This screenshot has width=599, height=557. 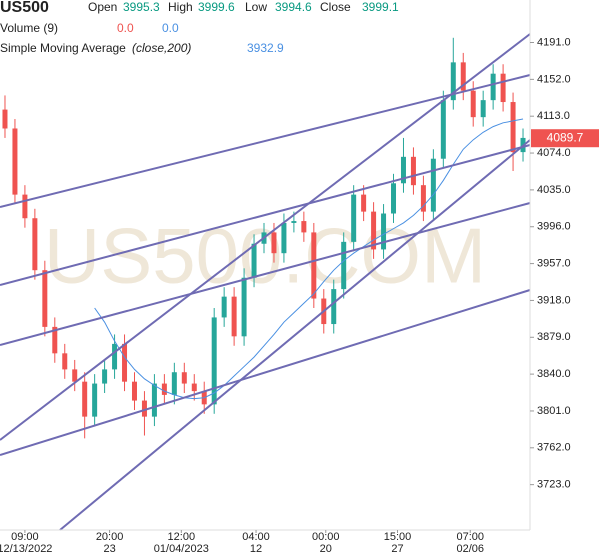 What do you see at coordinates (29, 28) in the screenshot?
I see `label: Volume (9)` at bounding box center [29, 28].